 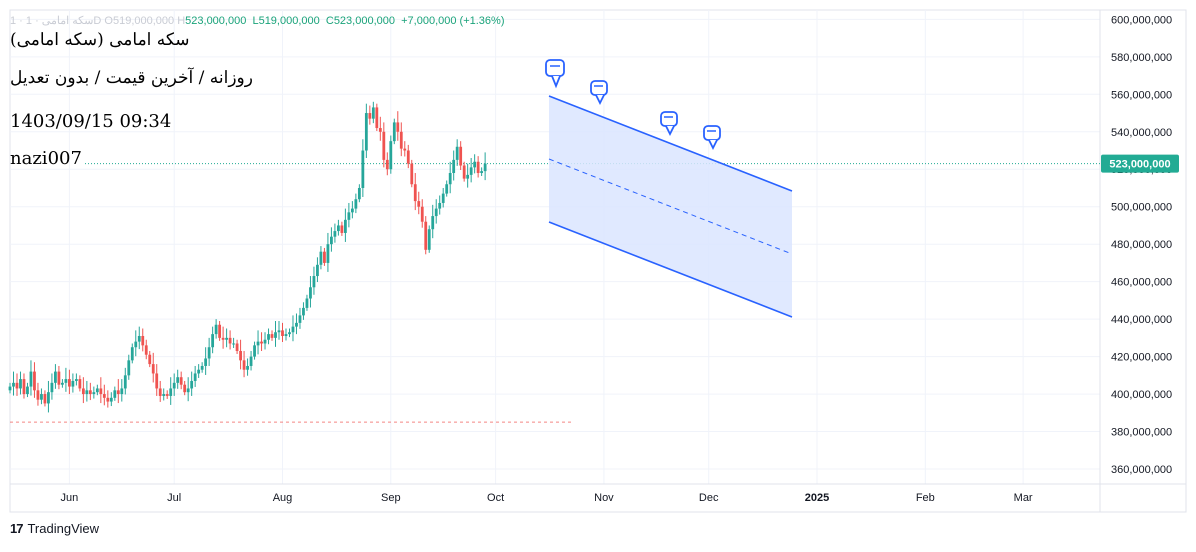 What do you see at coordinates (670, 269) in the screenshot?
I see `channel-lower-line` at bounding box center [670, 269].